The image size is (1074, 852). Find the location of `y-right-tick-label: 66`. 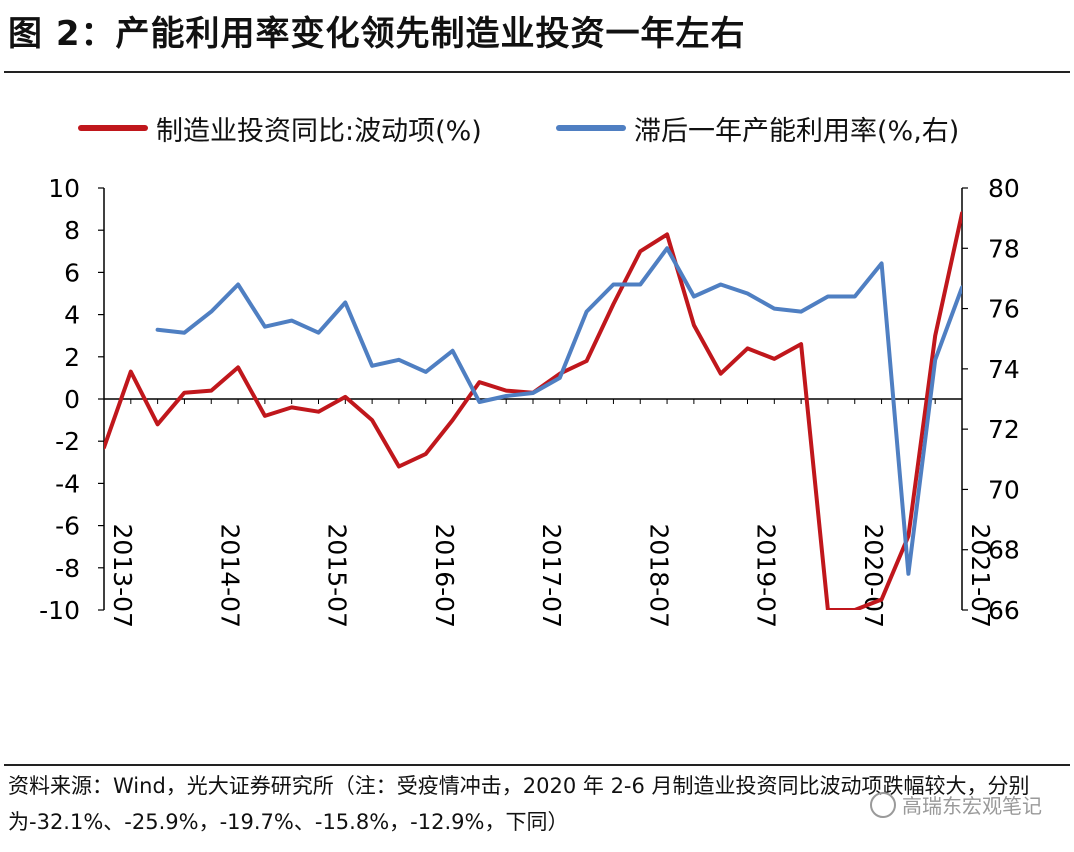

y-right-tick-label: 66 is located at coordinates (1004, 610).